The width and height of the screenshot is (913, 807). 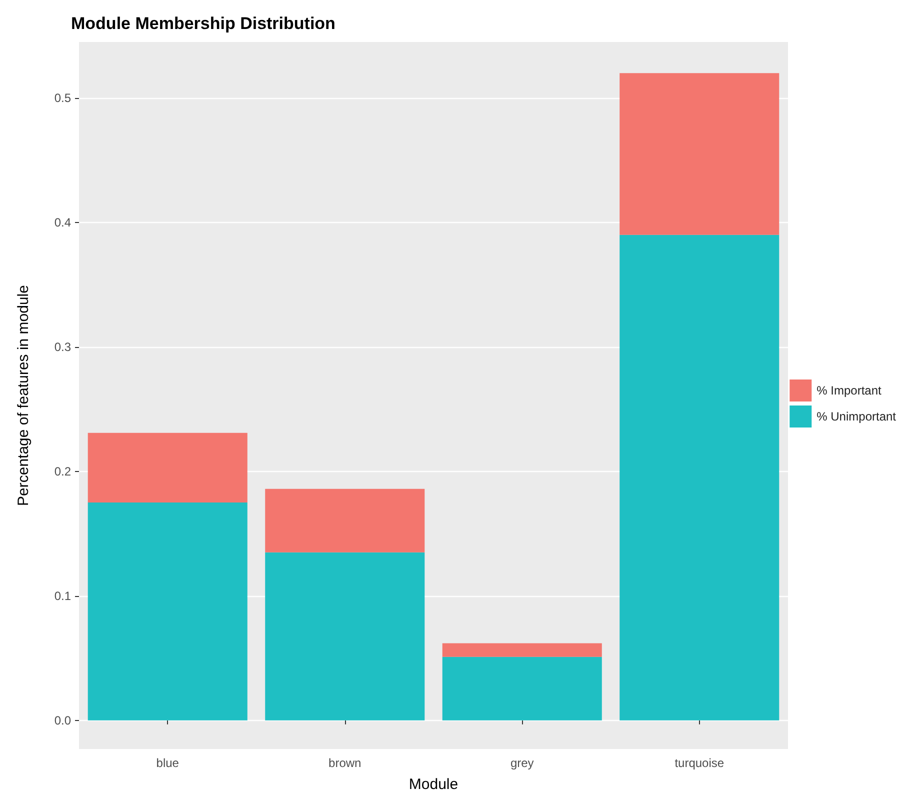 I want to click on y-axis-title: Percentage of features in module, so click(x=23, y=395).